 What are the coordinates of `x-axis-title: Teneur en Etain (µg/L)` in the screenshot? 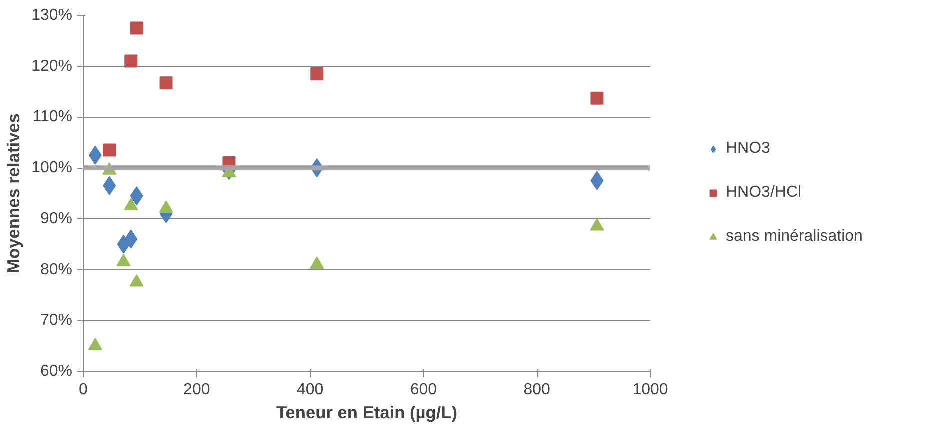 It's located at (367, 412).